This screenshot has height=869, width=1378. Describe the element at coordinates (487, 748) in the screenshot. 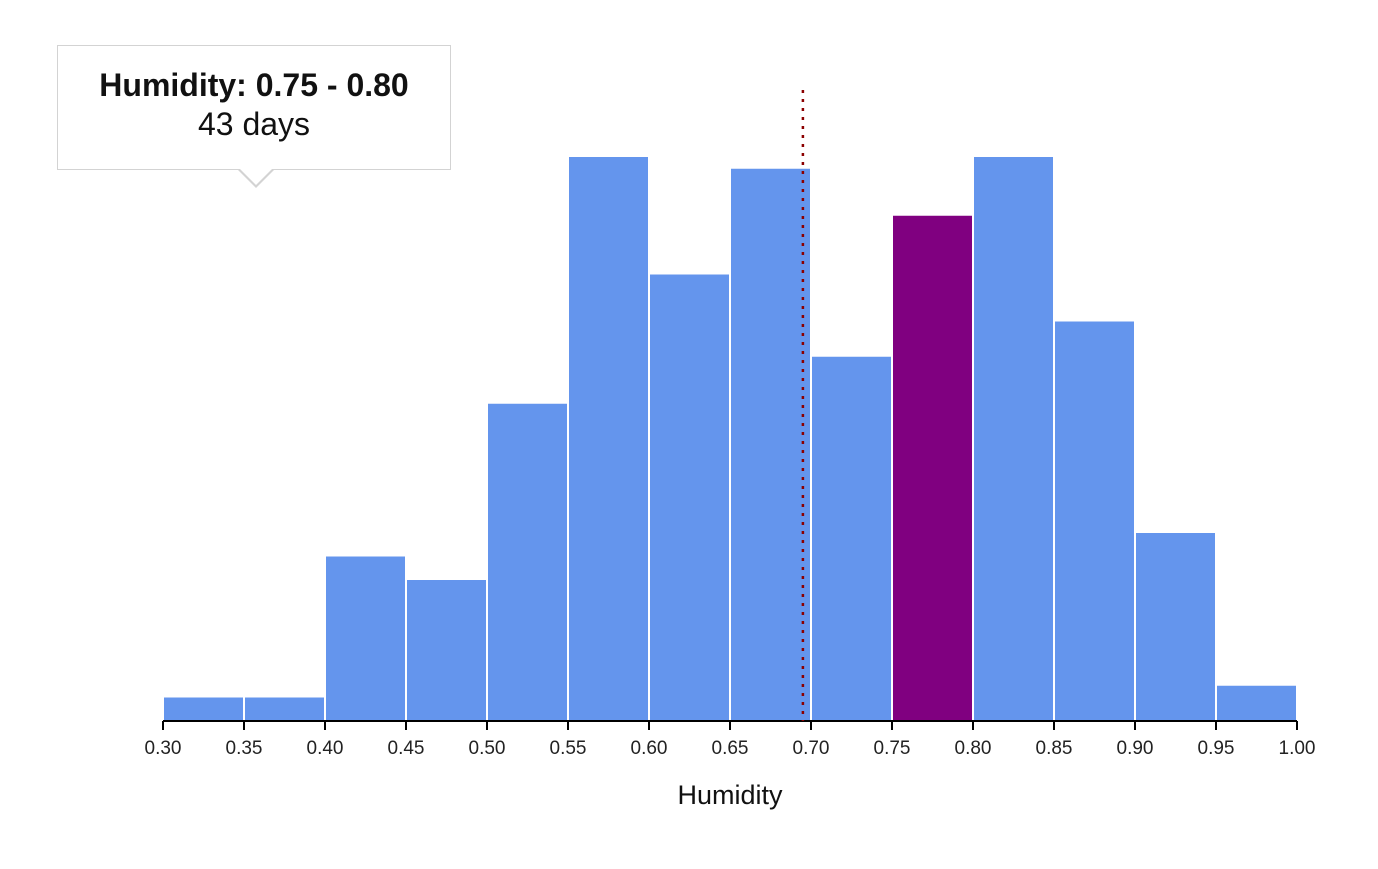

I see `x-tick-label: 0.50` at that location.